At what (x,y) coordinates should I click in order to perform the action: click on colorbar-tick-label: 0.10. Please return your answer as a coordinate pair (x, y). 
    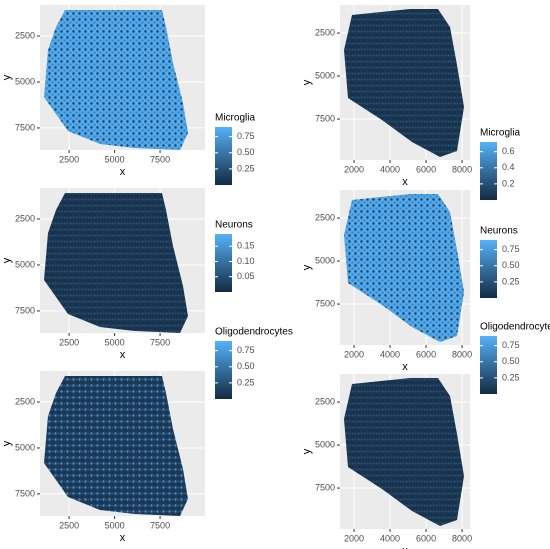
    Looking at the image, I should click on (246, 261).